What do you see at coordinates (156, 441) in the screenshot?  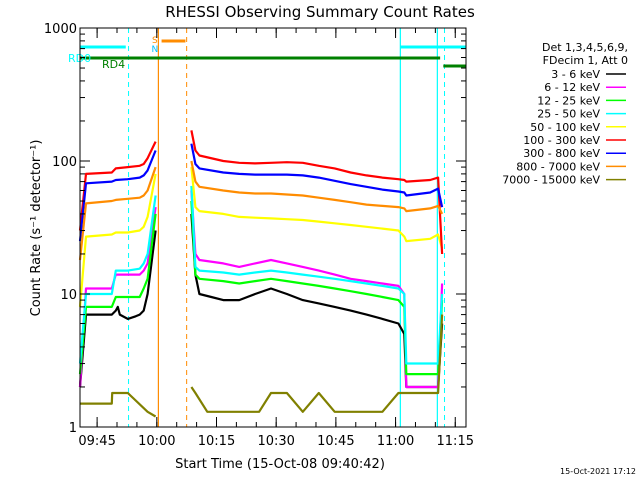 I see `x-tick-label: 10:00` at bounding box center [156, 441].